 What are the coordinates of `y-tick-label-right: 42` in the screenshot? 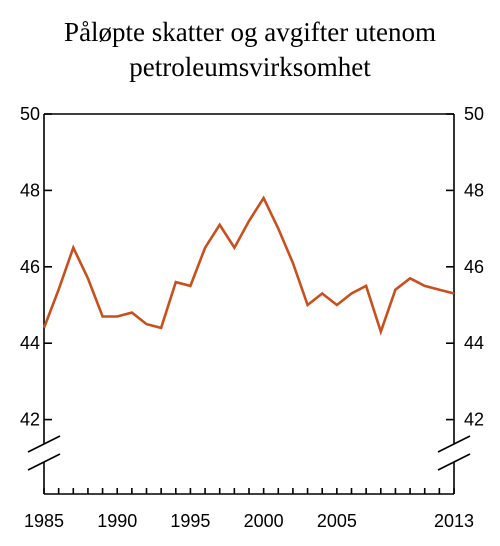 It's located at (474, 420).